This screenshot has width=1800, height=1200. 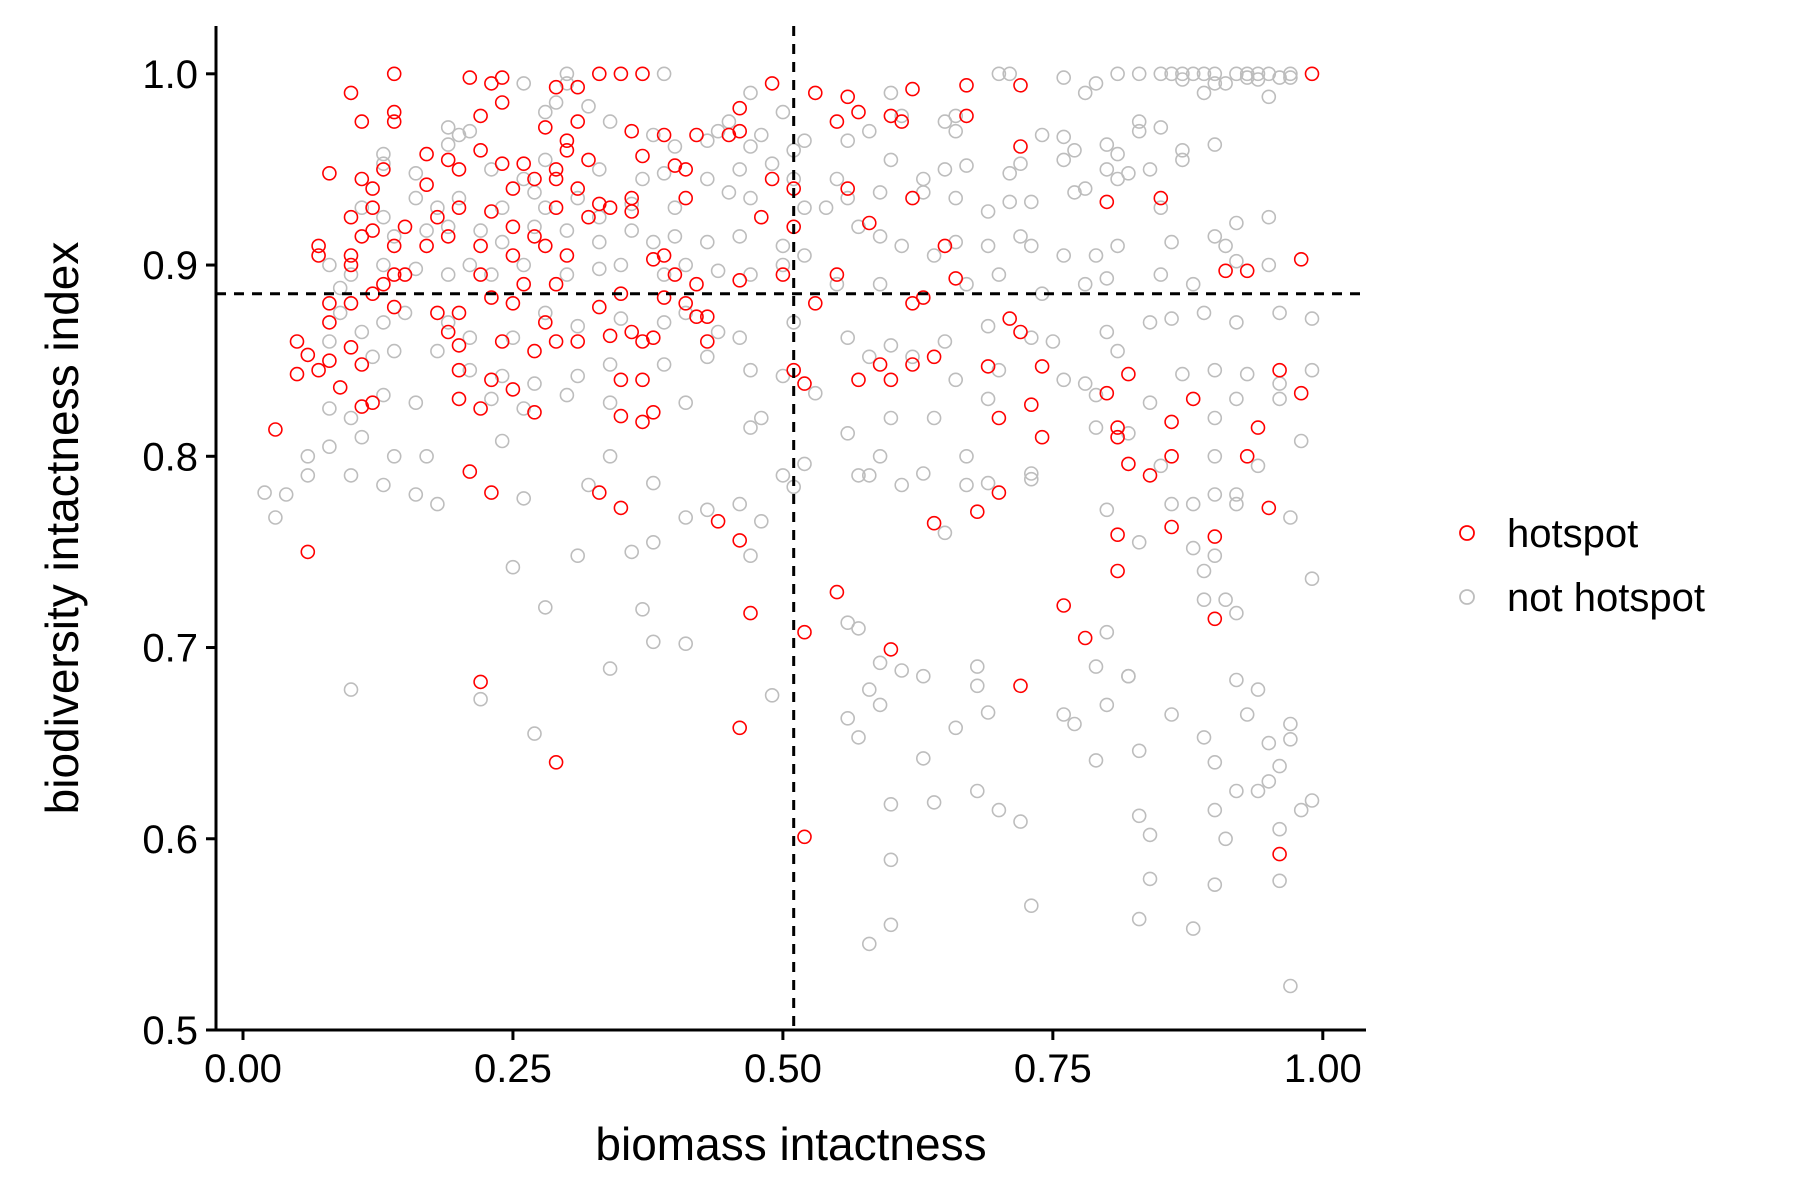 What do you see at coordinates (170, 649) in the screenshot?
I see `y-tick-label: 0.7` at bounding box center [170, 649].